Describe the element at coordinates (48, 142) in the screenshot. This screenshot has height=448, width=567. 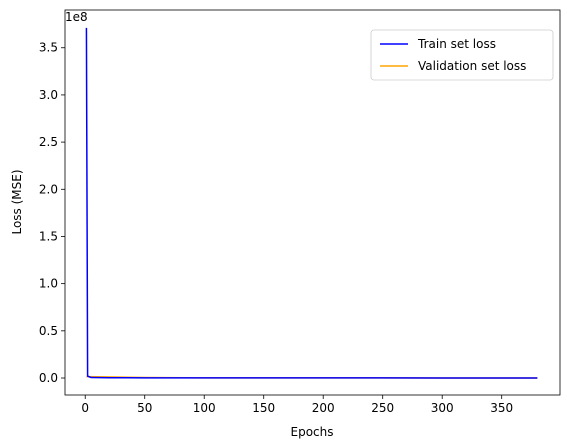
I see `y-tick-label: 2.5` at that location.